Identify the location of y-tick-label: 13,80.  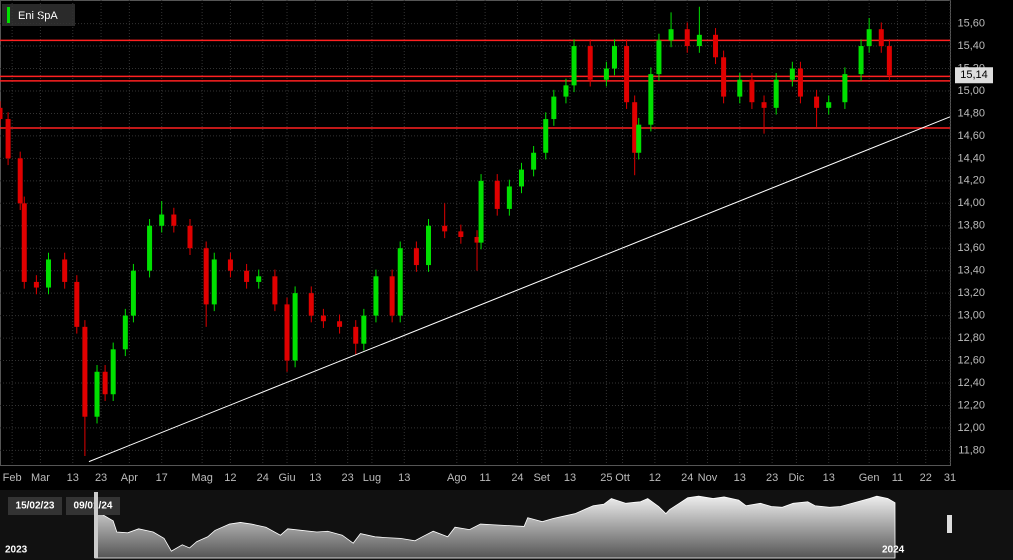
(971, 226).